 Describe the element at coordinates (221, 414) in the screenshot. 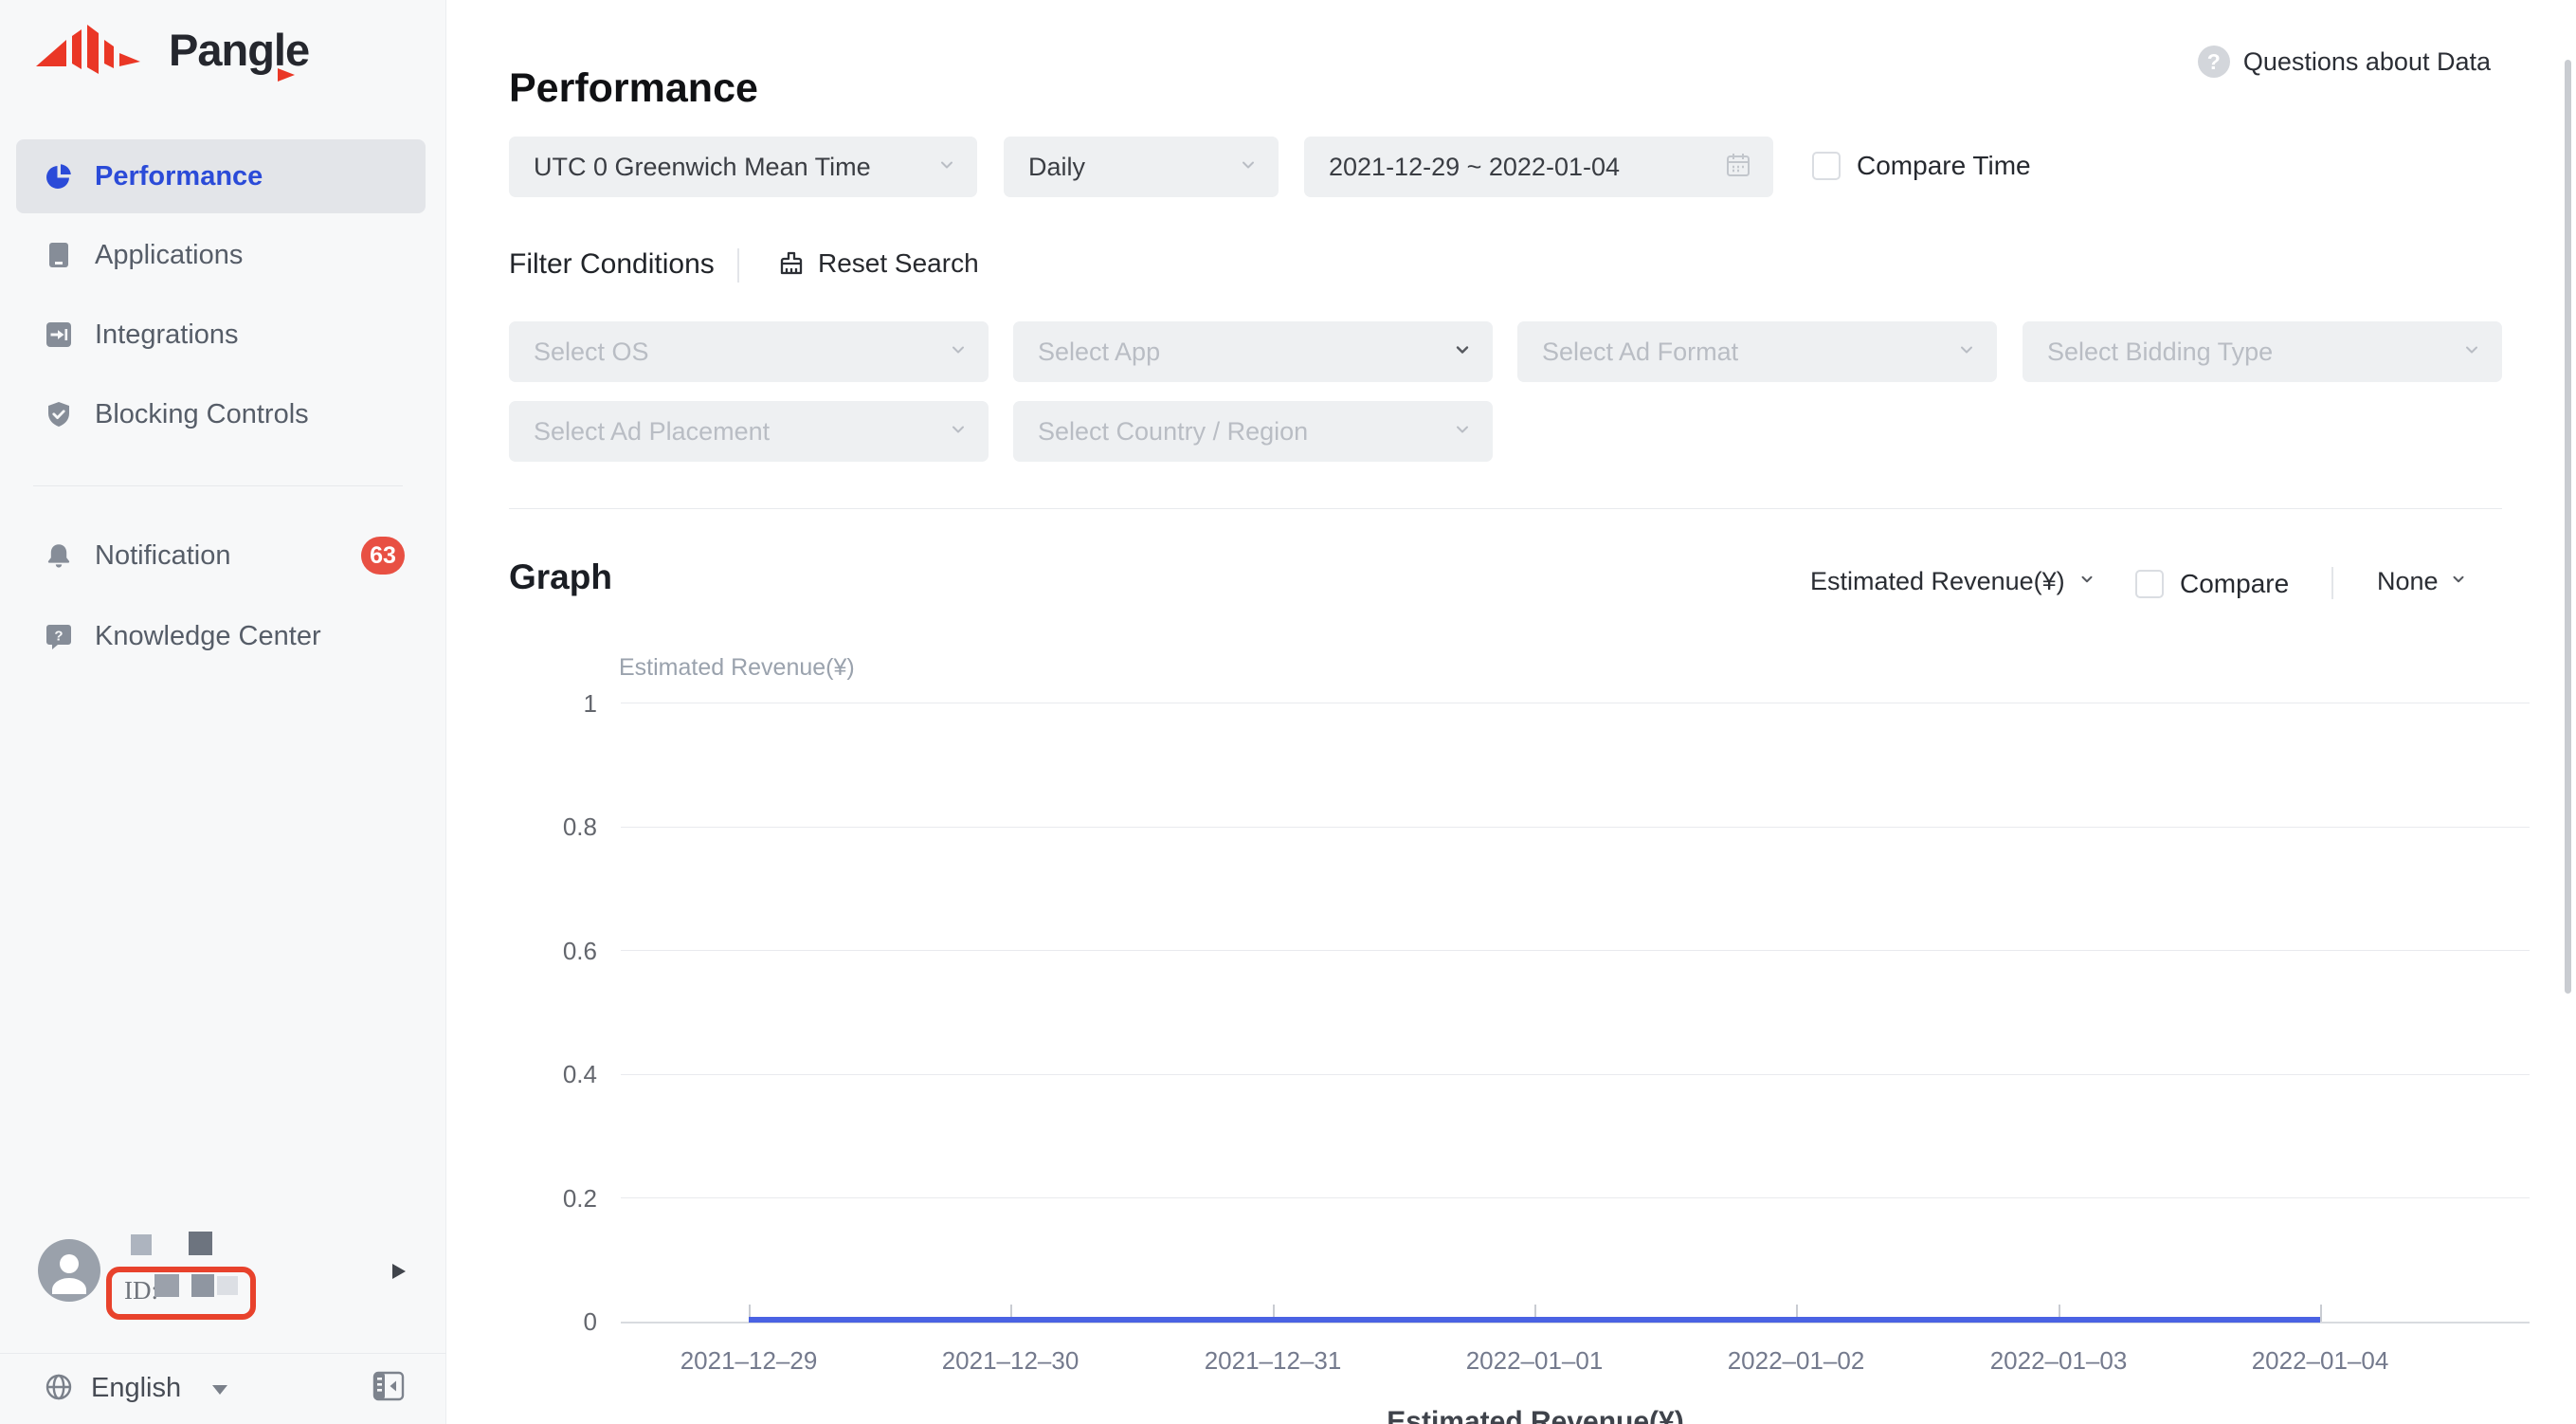

I see `sidebar-item-blocking-controls: Blocking Controls` at that location.